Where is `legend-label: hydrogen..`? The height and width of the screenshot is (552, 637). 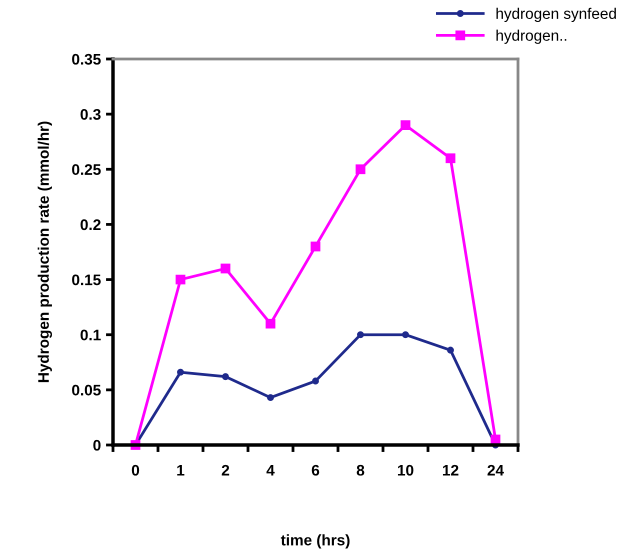 legend-label: hydrogen.. is located at coordinates (531, 37).